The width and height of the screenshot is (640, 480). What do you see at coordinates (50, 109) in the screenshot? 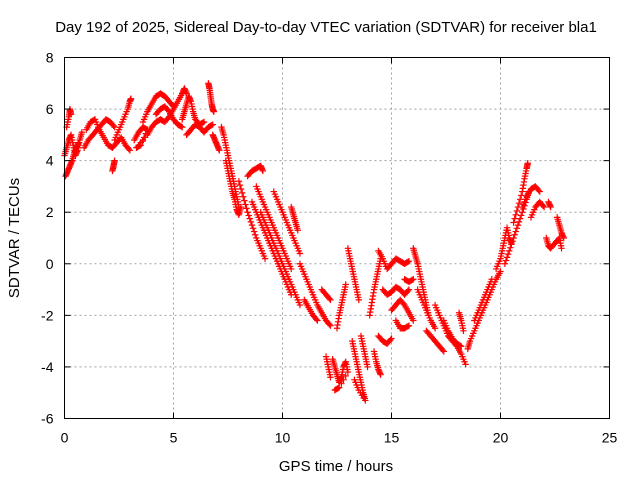
I see `y-tick-label: 6` at bounding box center [50, 109].